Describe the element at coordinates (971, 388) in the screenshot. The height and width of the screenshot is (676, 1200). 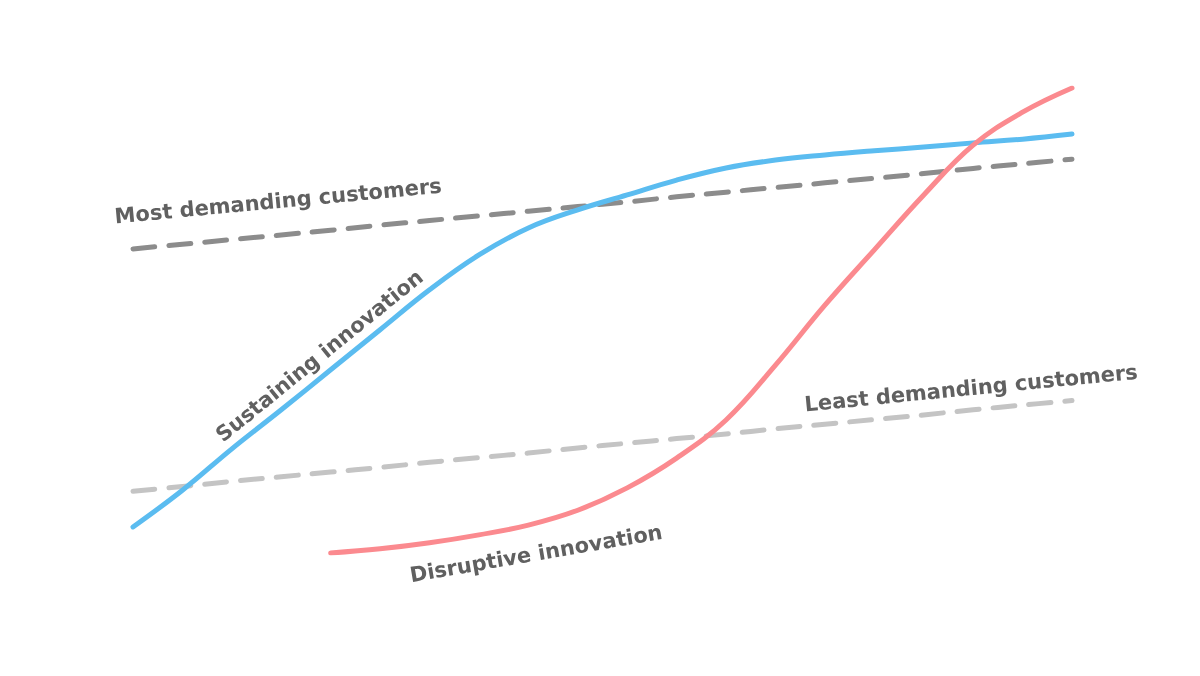
I see `text: Least demanding customers` at that location.